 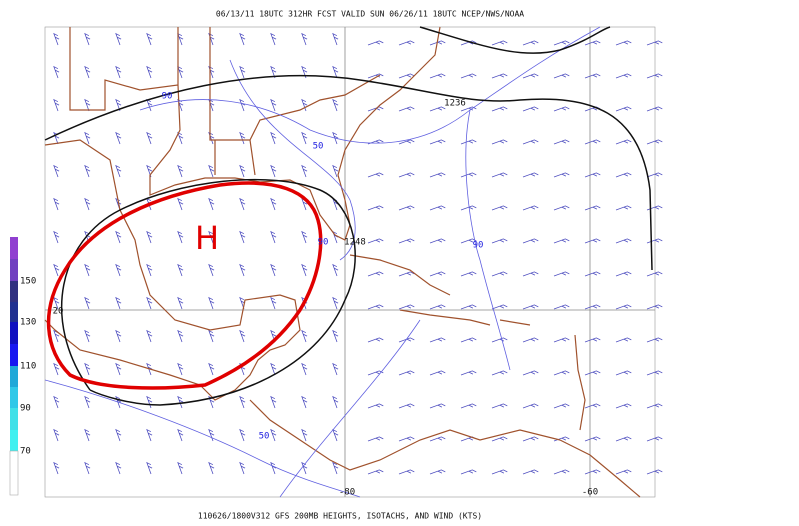 What do you see at coordinates (347, 493) in the screenshot?
I see `longitude-label: -80` at bounding box center [347, 493].